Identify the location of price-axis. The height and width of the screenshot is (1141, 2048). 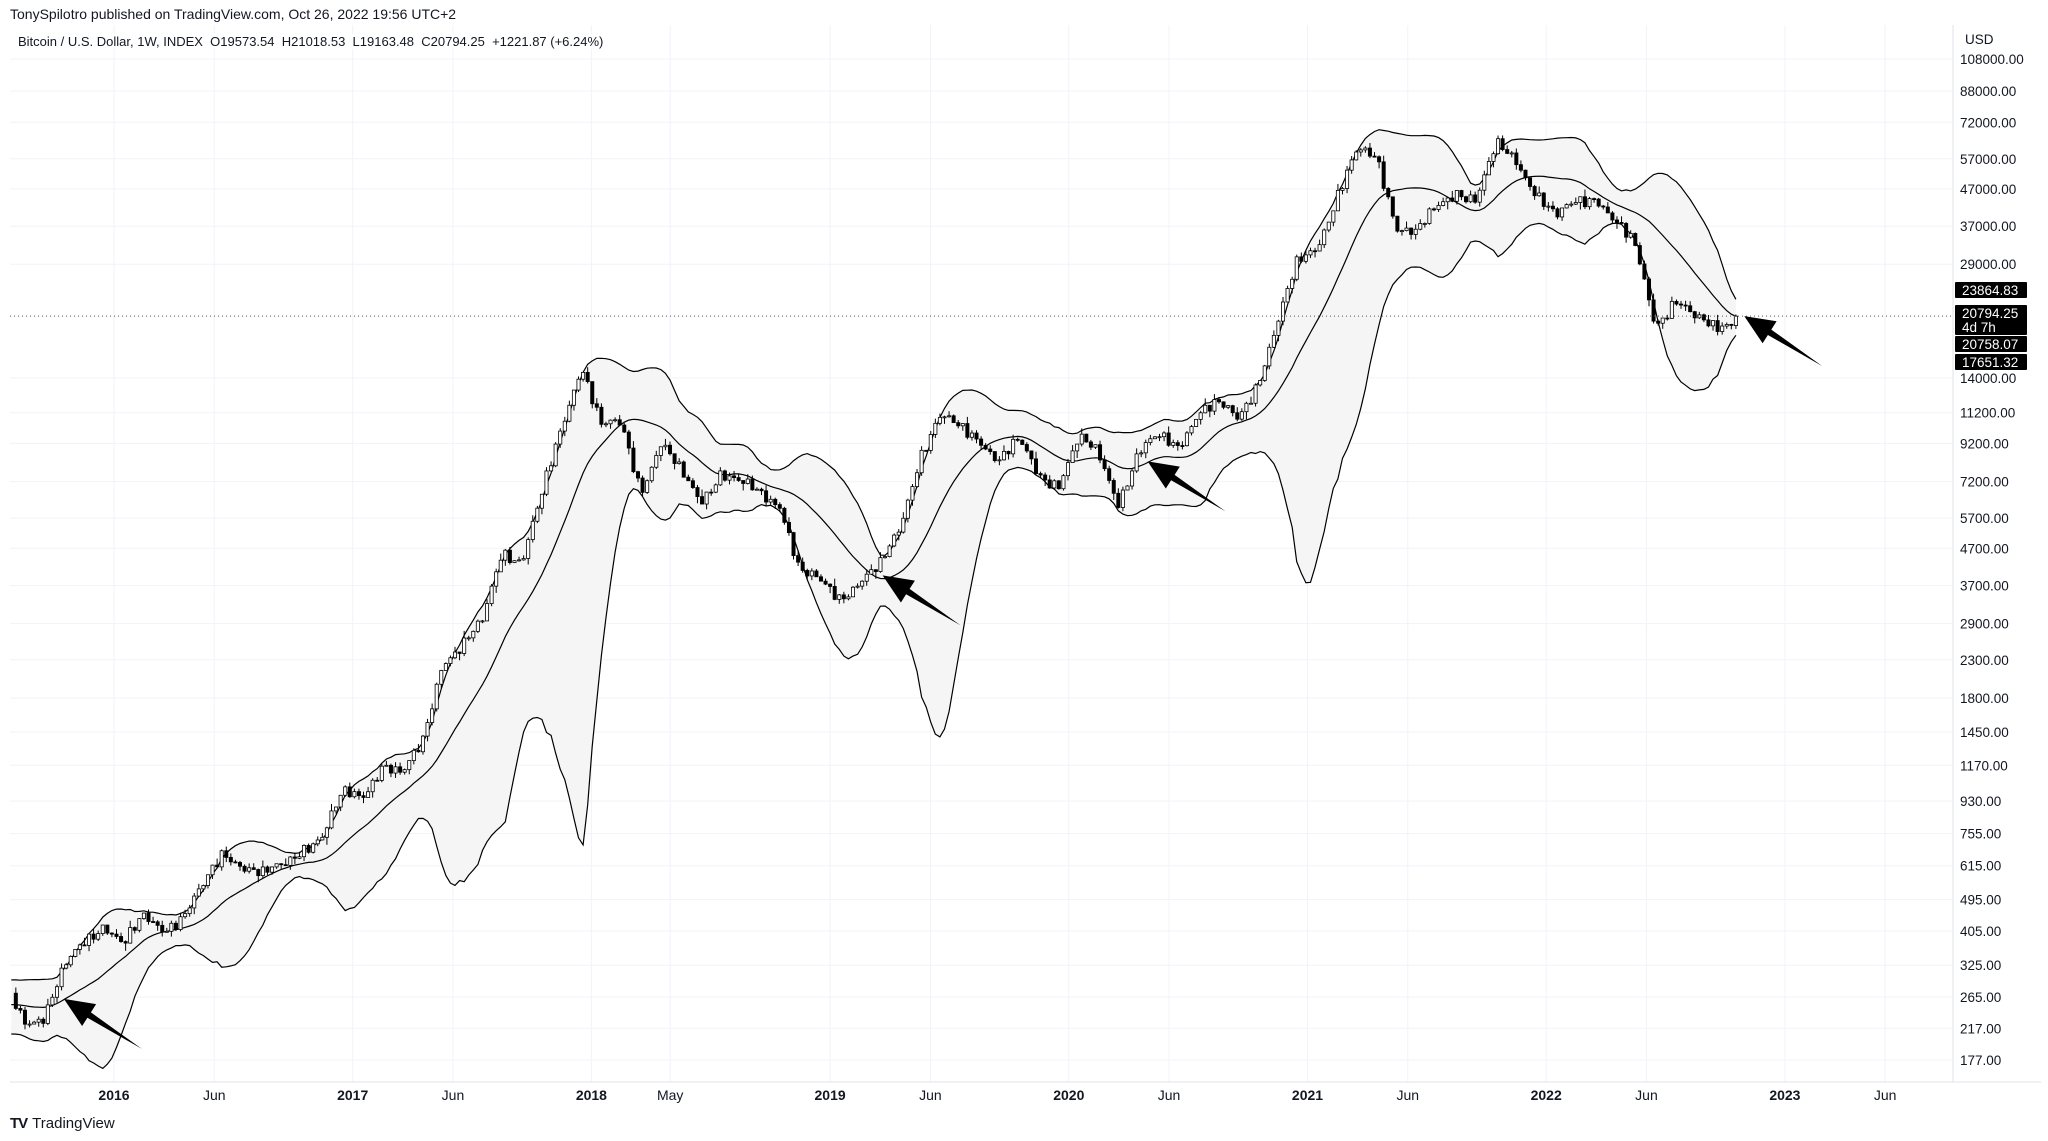
(1997, 553).